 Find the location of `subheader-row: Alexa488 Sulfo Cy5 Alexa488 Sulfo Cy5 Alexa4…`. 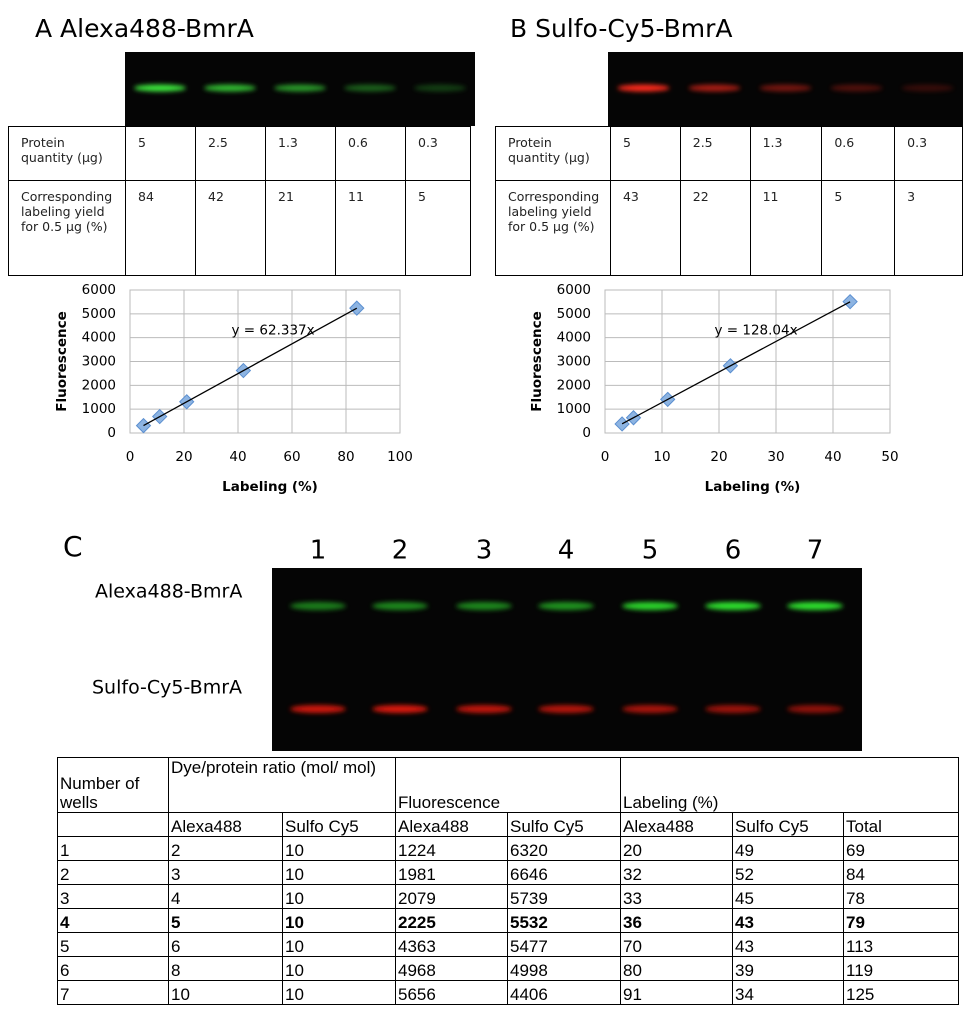

subheader-row: Alexa488 Sulfo Cy5 Alexa488 Sulfo Cy5 Alexa4… is located at coordinates (508, 824).